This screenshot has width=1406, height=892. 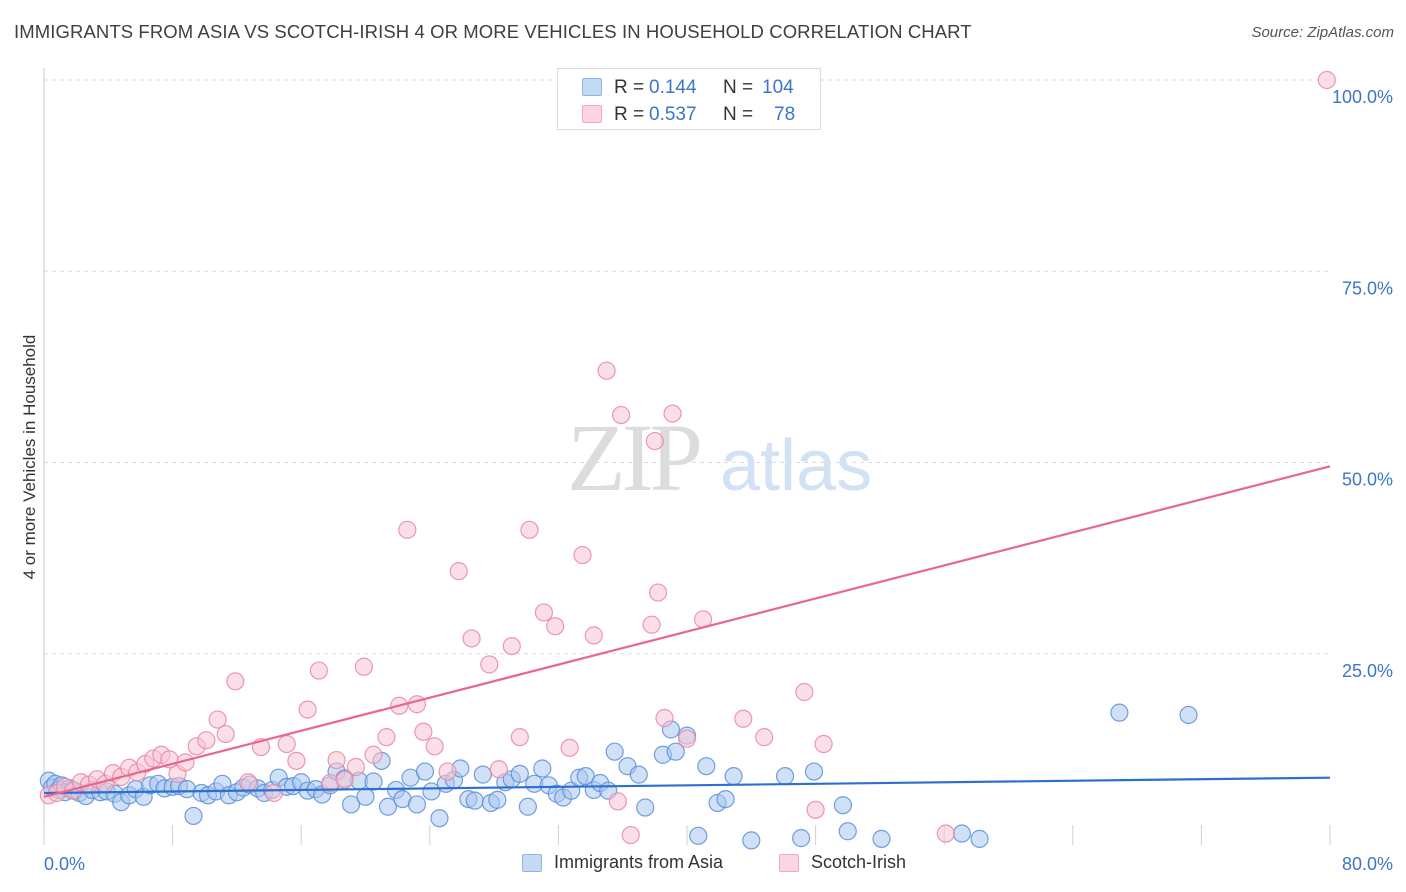 I want to click on watermark-zip: ZIP, so click(x=633, y=457).